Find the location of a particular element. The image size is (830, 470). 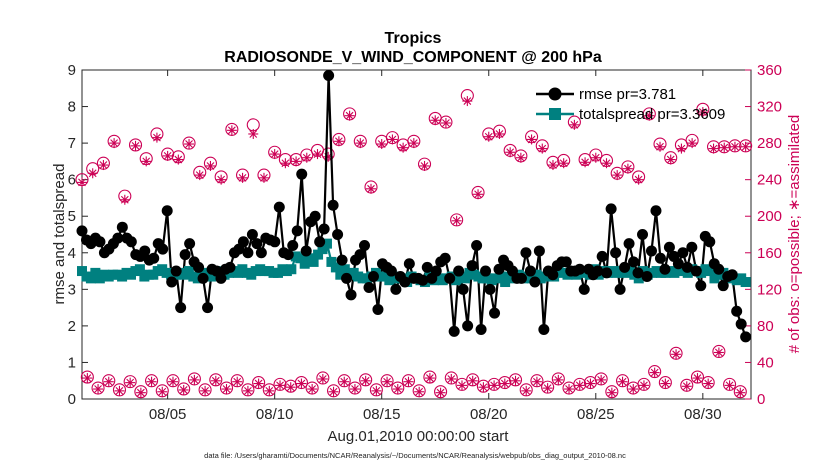

y-tick-label: 4 is located at coordinates (72, 253).